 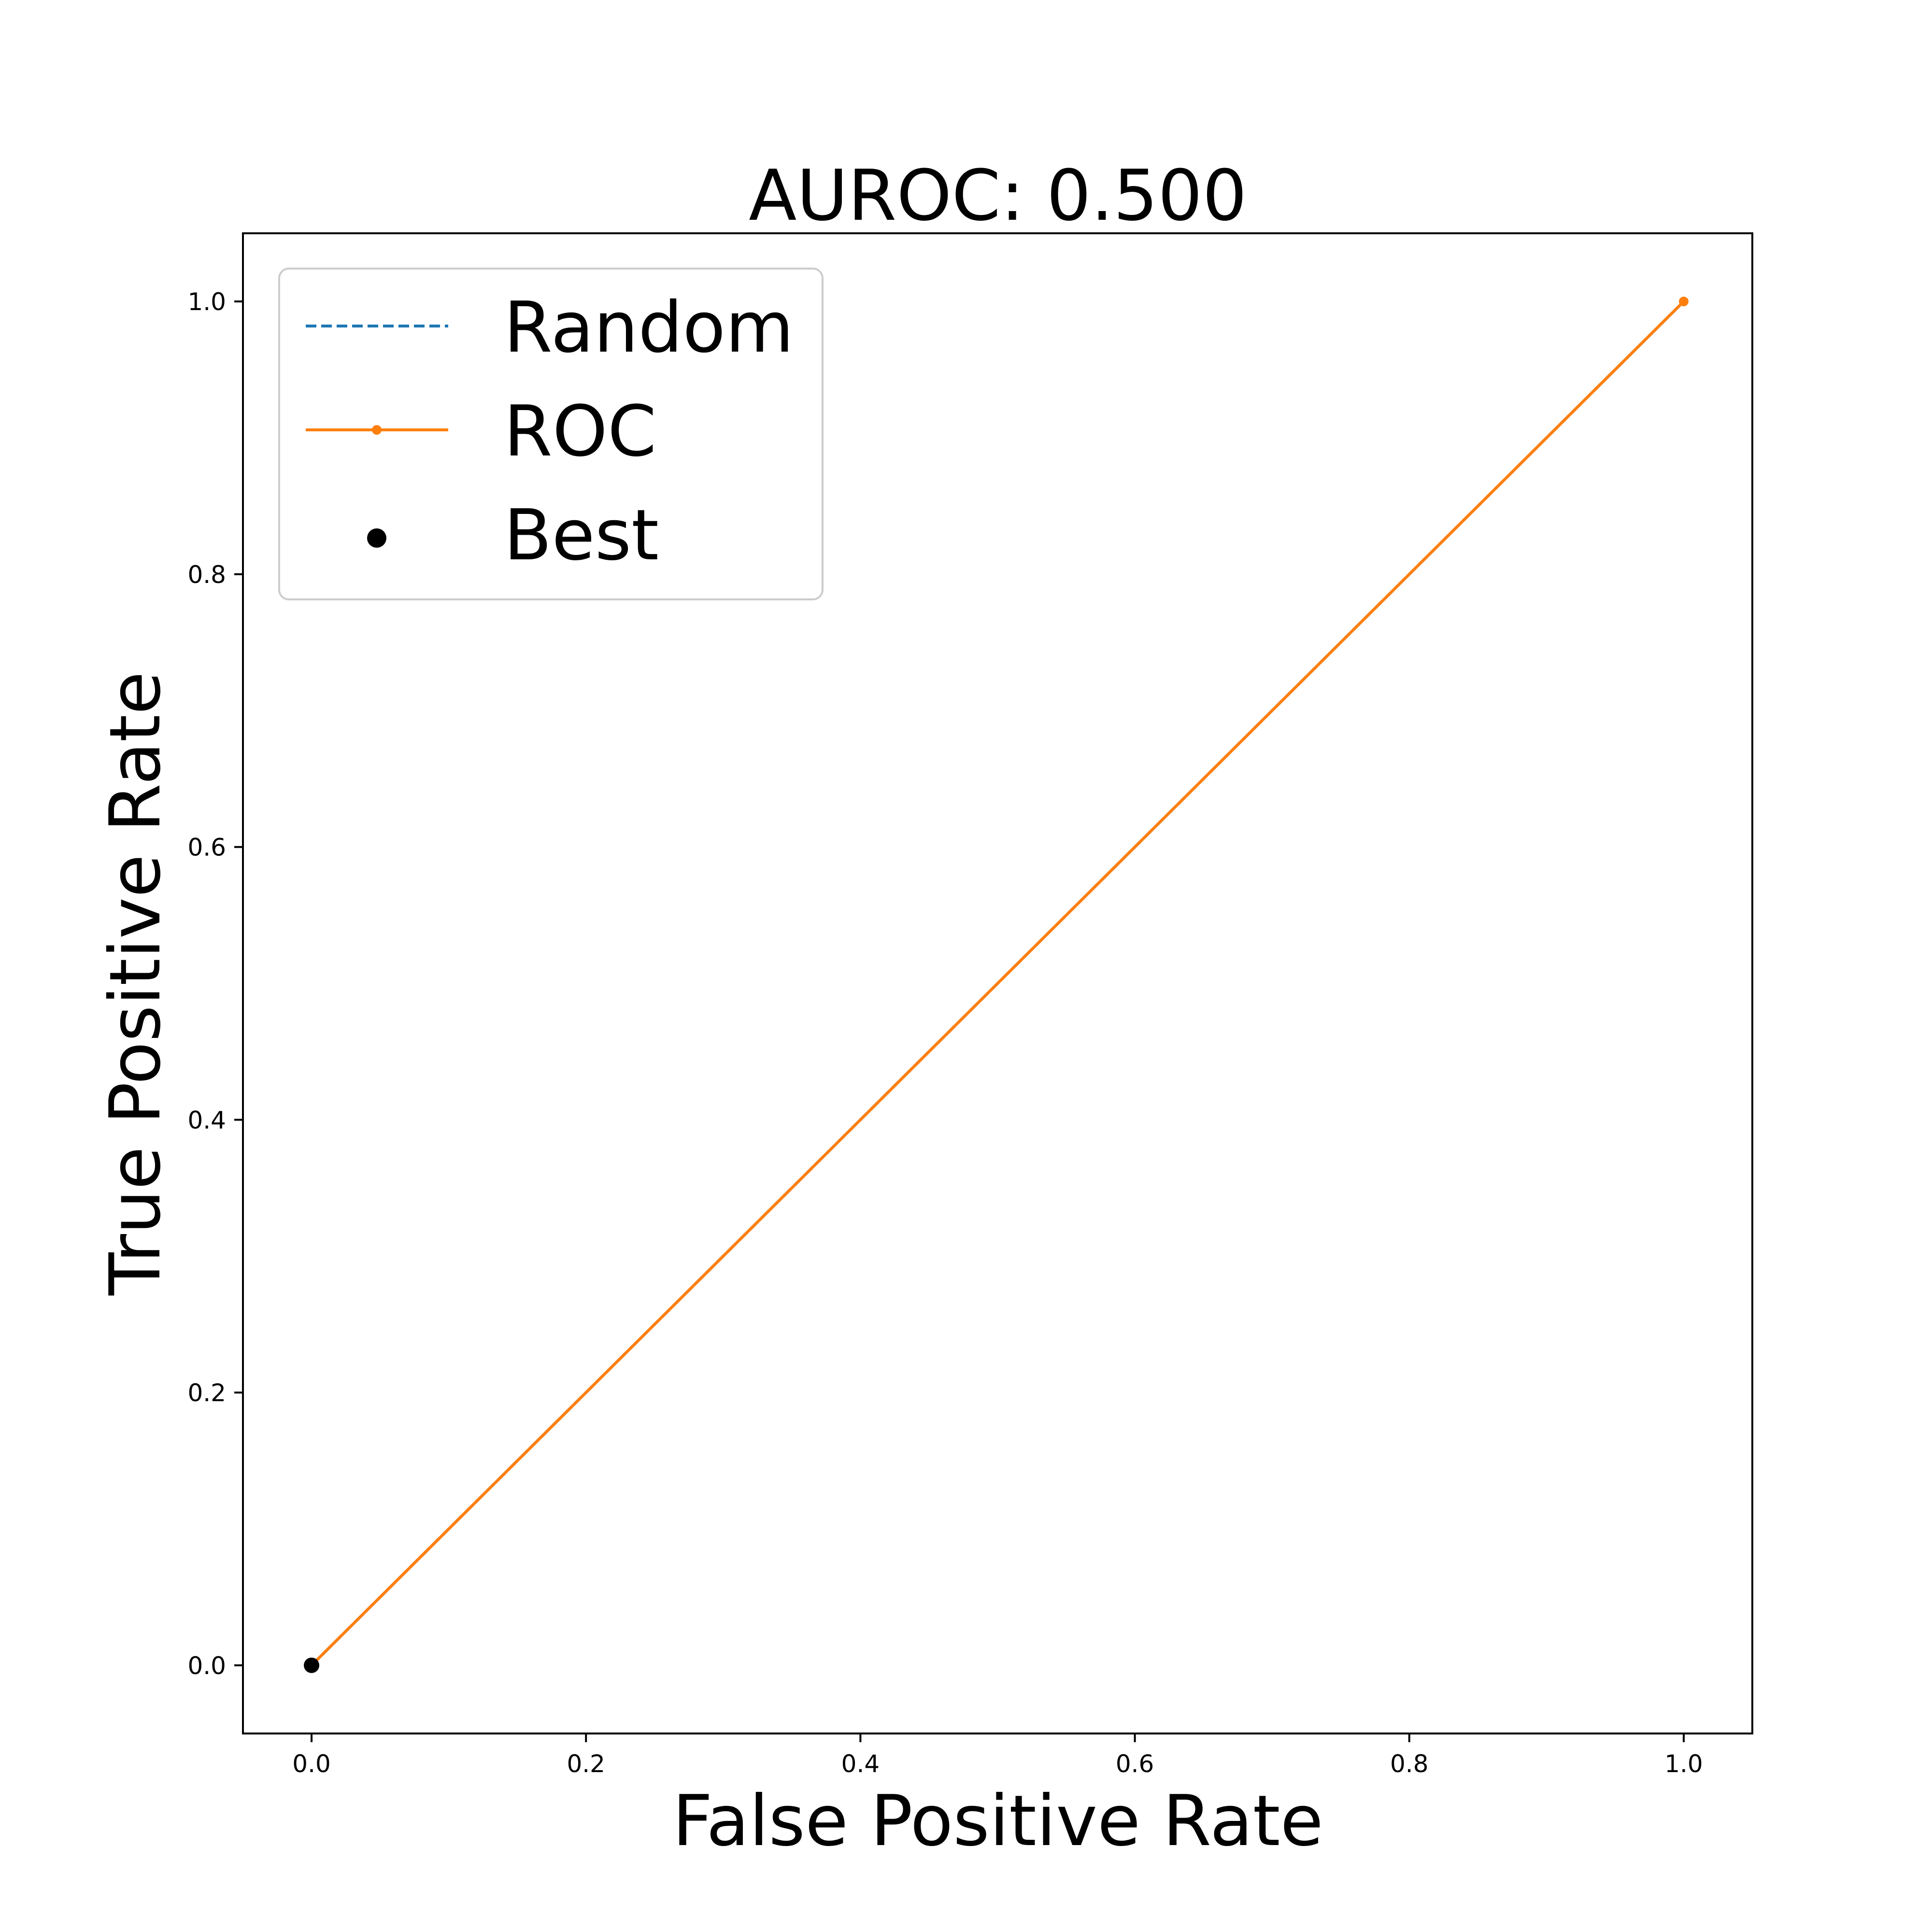 What do you see at coordinates (580, 431) in the screenshot?
I see `legend-roc-label: ROC` at bounding box center [580, 431].